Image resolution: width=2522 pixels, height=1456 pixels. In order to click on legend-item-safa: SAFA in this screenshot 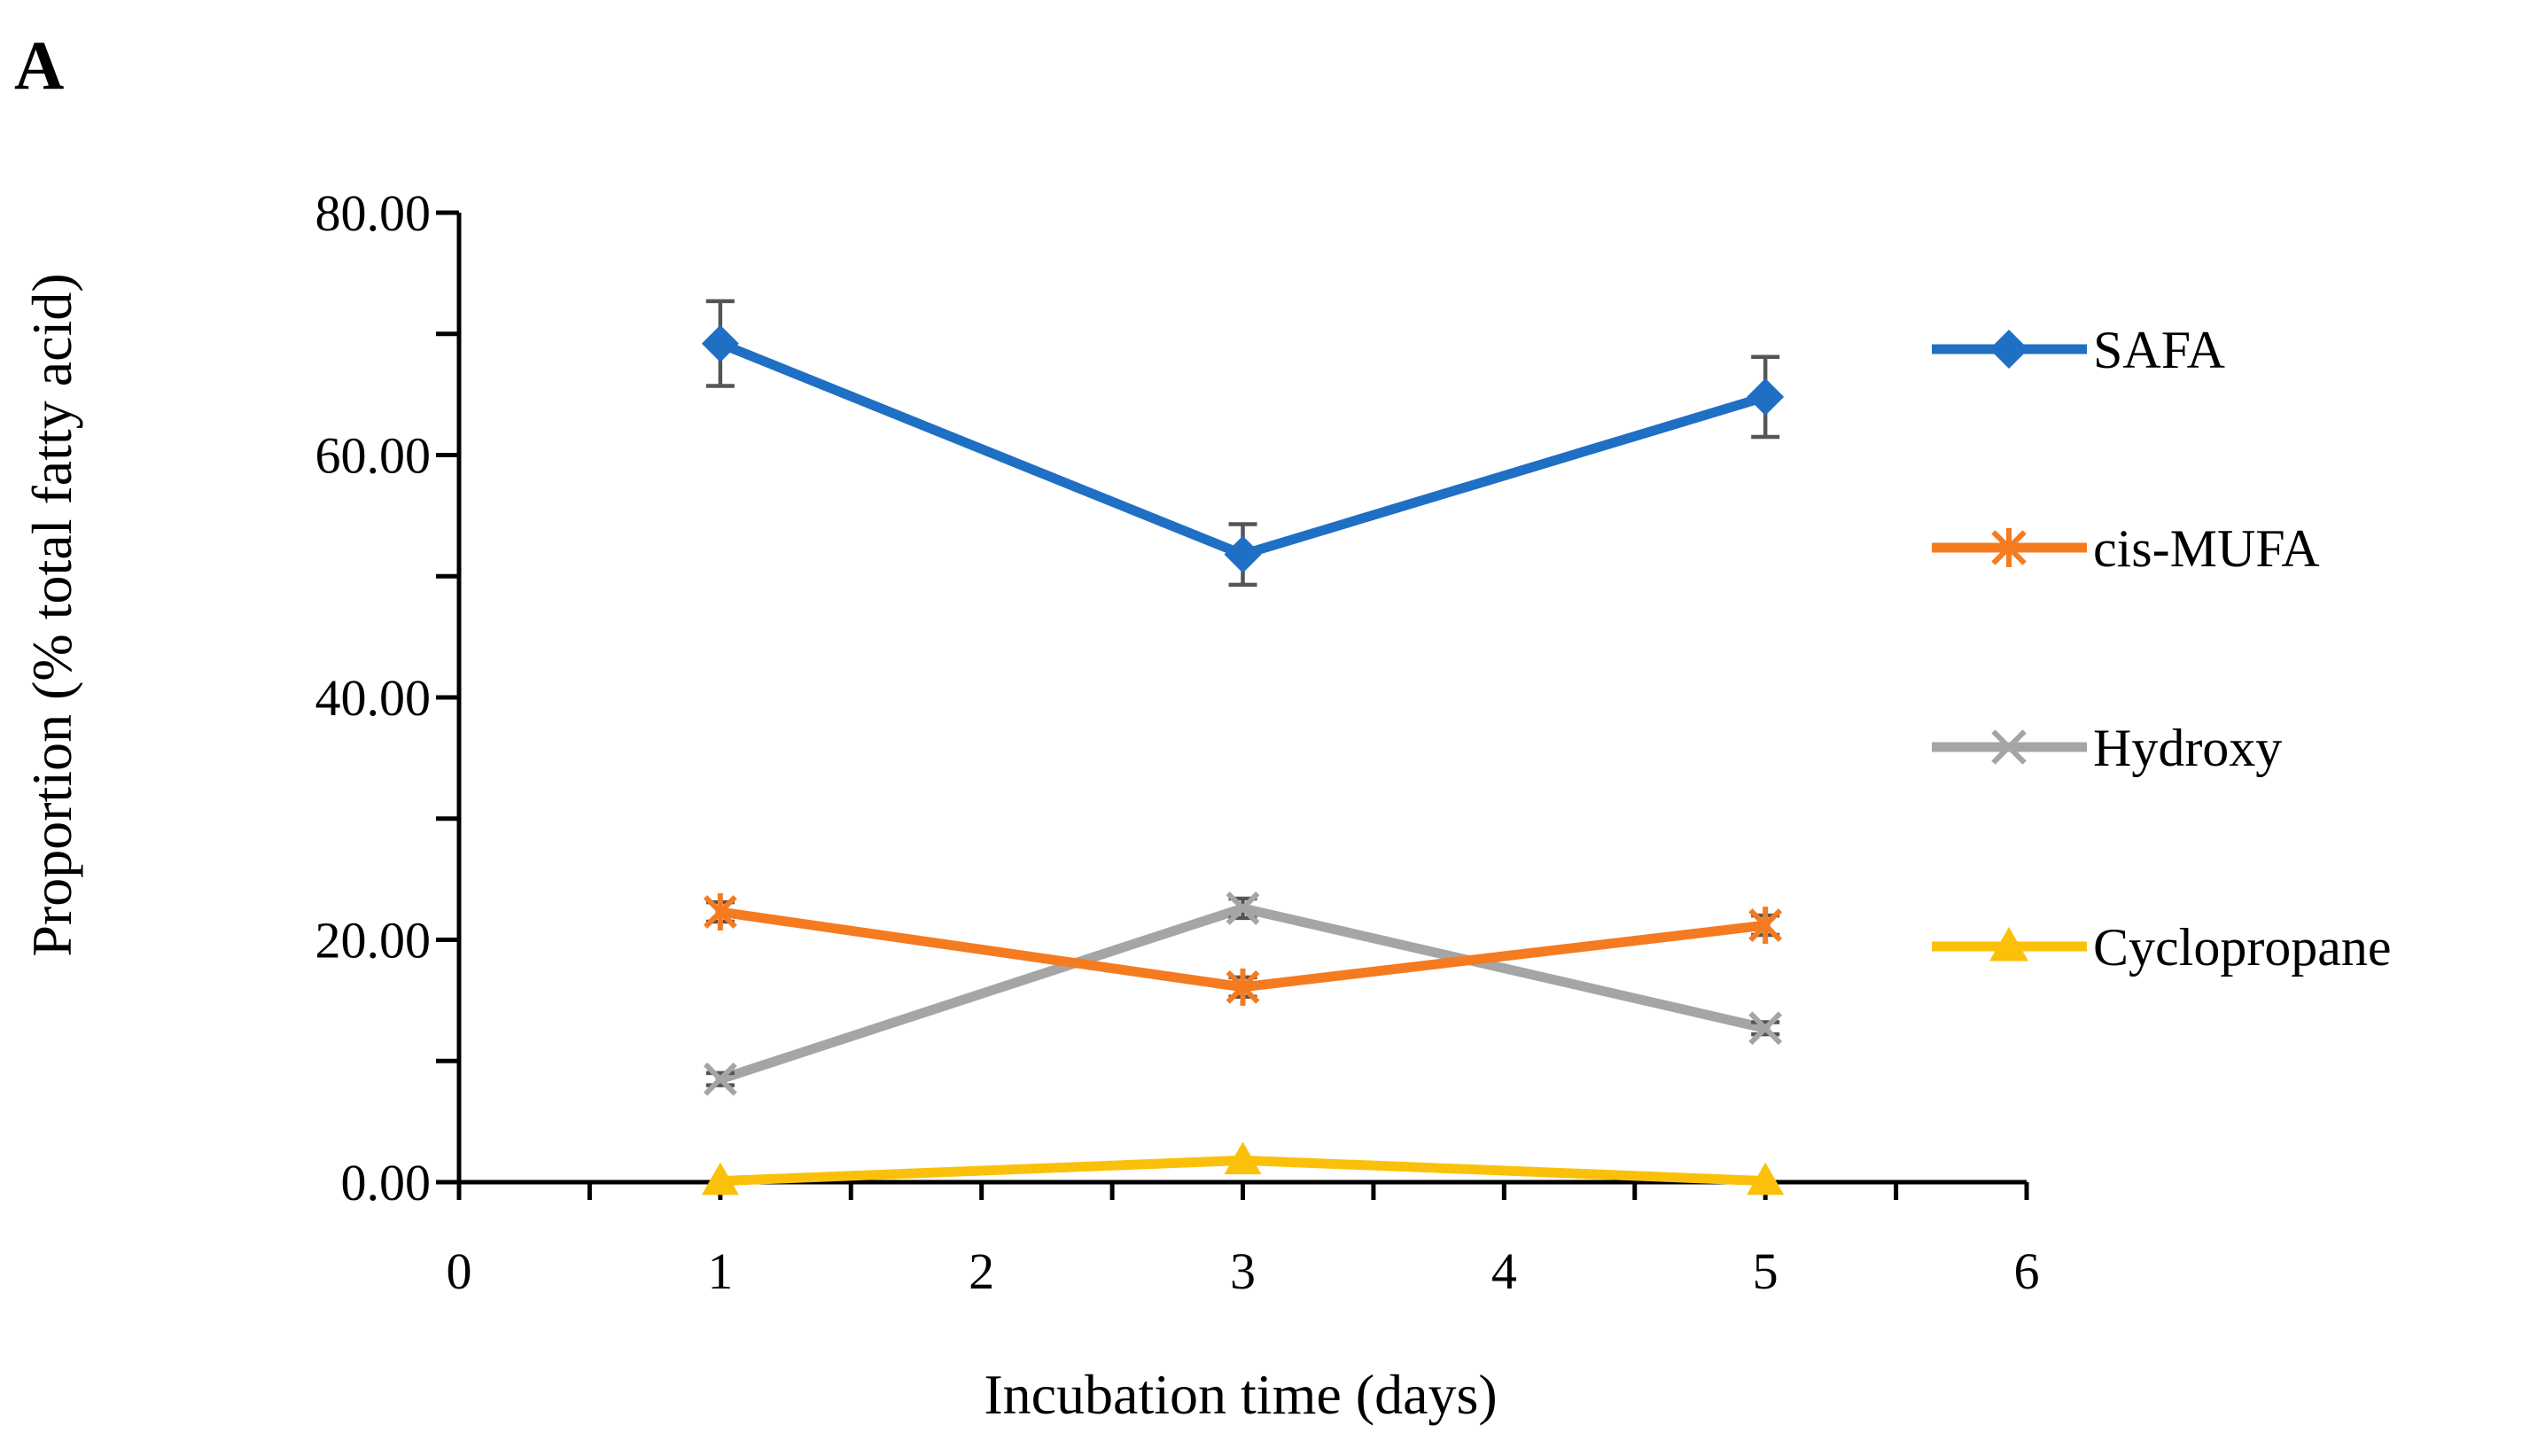, I will do `click(2078, 350)`.